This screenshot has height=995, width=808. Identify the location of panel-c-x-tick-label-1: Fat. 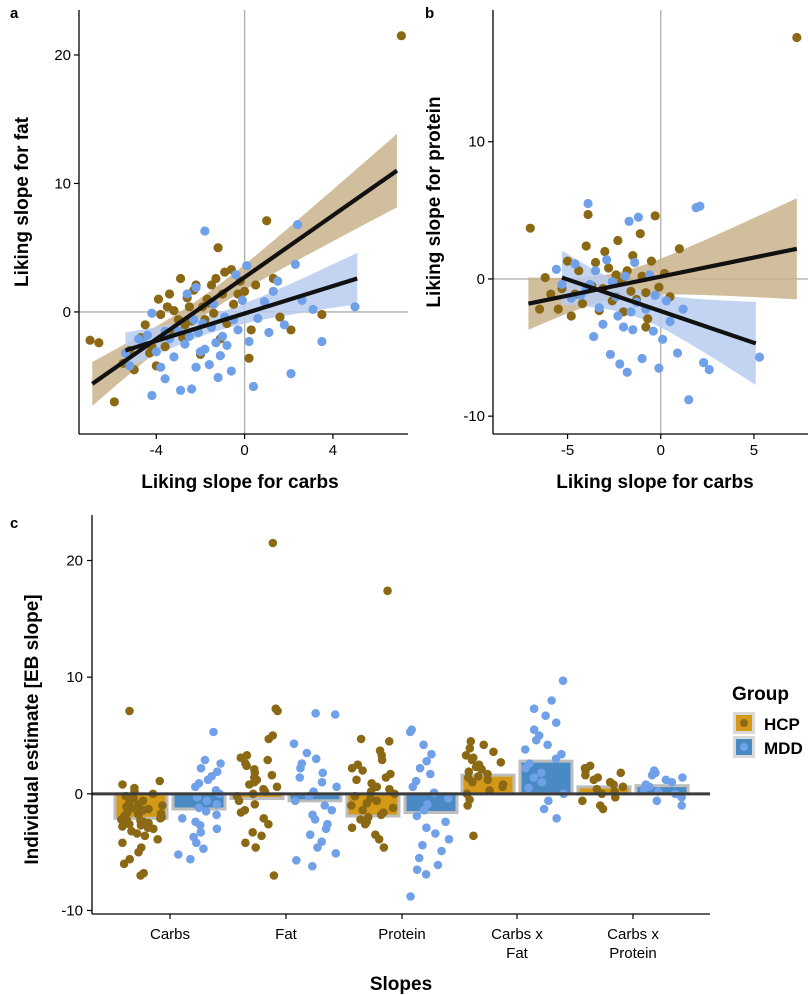
(286, 934).